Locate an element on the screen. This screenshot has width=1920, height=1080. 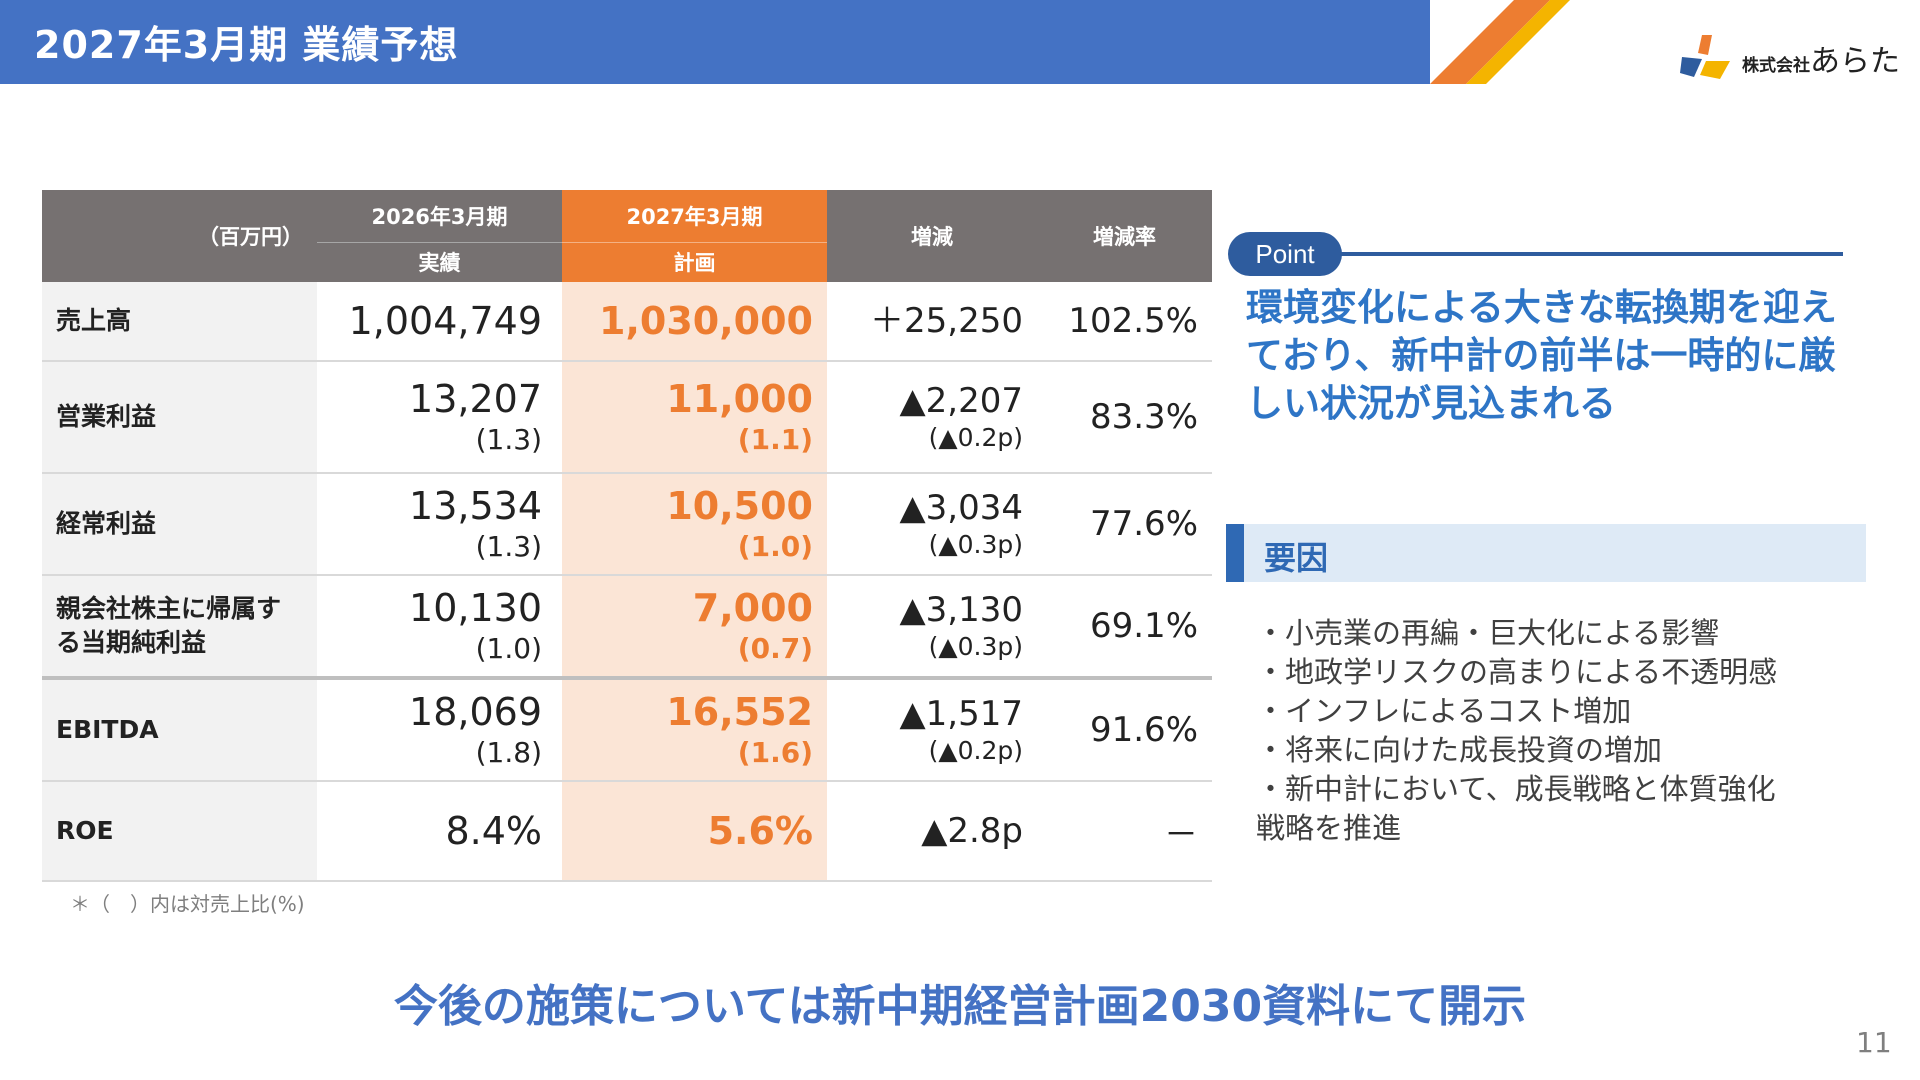
col-rate: 増減率 is located at coordinates (1124, 236).